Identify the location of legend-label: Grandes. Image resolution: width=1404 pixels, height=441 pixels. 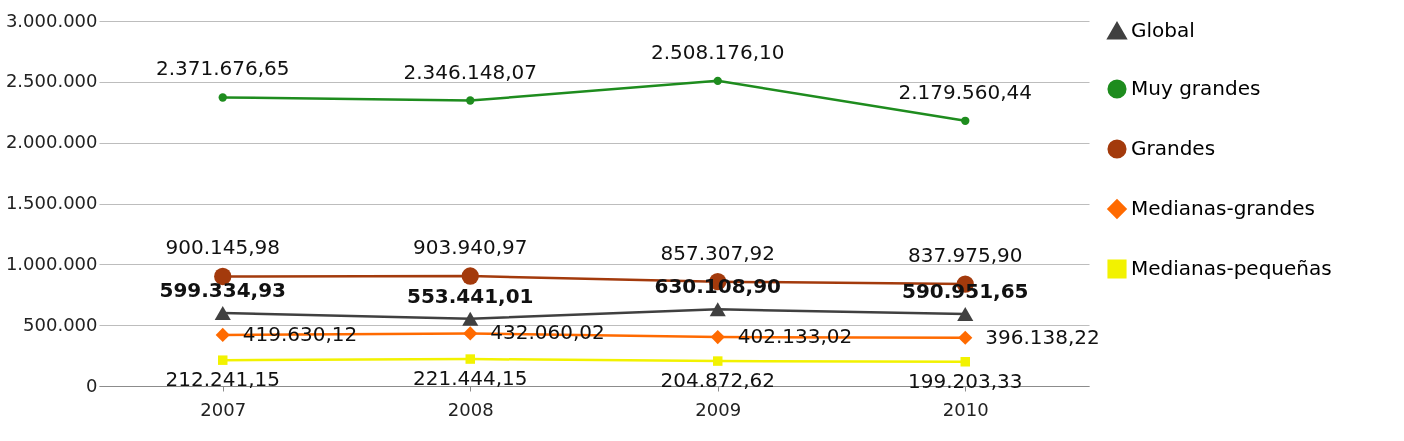
(1173, 148).